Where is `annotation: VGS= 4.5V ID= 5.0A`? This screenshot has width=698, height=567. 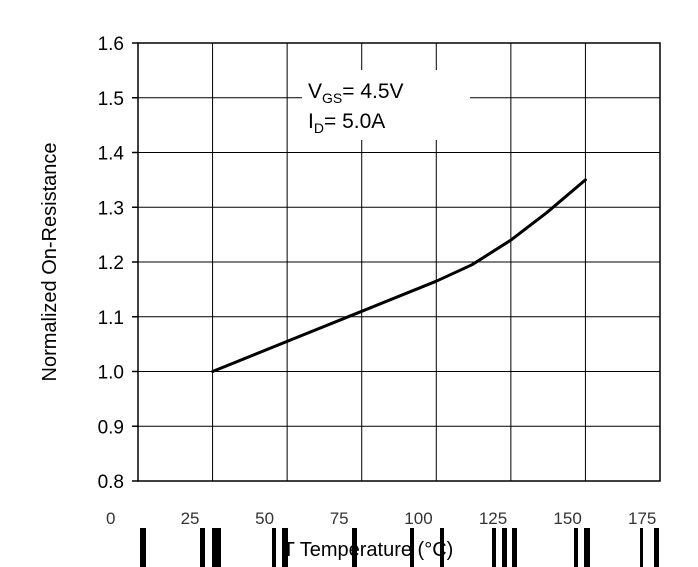 annotation: VGS= 4.5V ID= 5.0A is located at coordinates (386, 105).